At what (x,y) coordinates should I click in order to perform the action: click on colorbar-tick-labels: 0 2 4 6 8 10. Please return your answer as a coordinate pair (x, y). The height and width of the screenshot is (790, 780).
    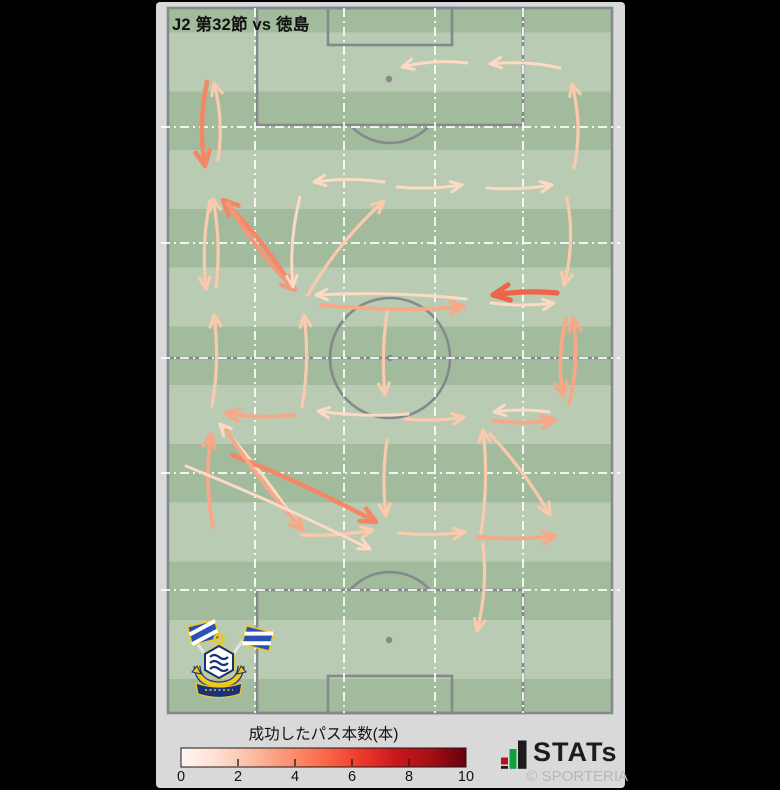
    Looking at the image, I should click on (390, 778).